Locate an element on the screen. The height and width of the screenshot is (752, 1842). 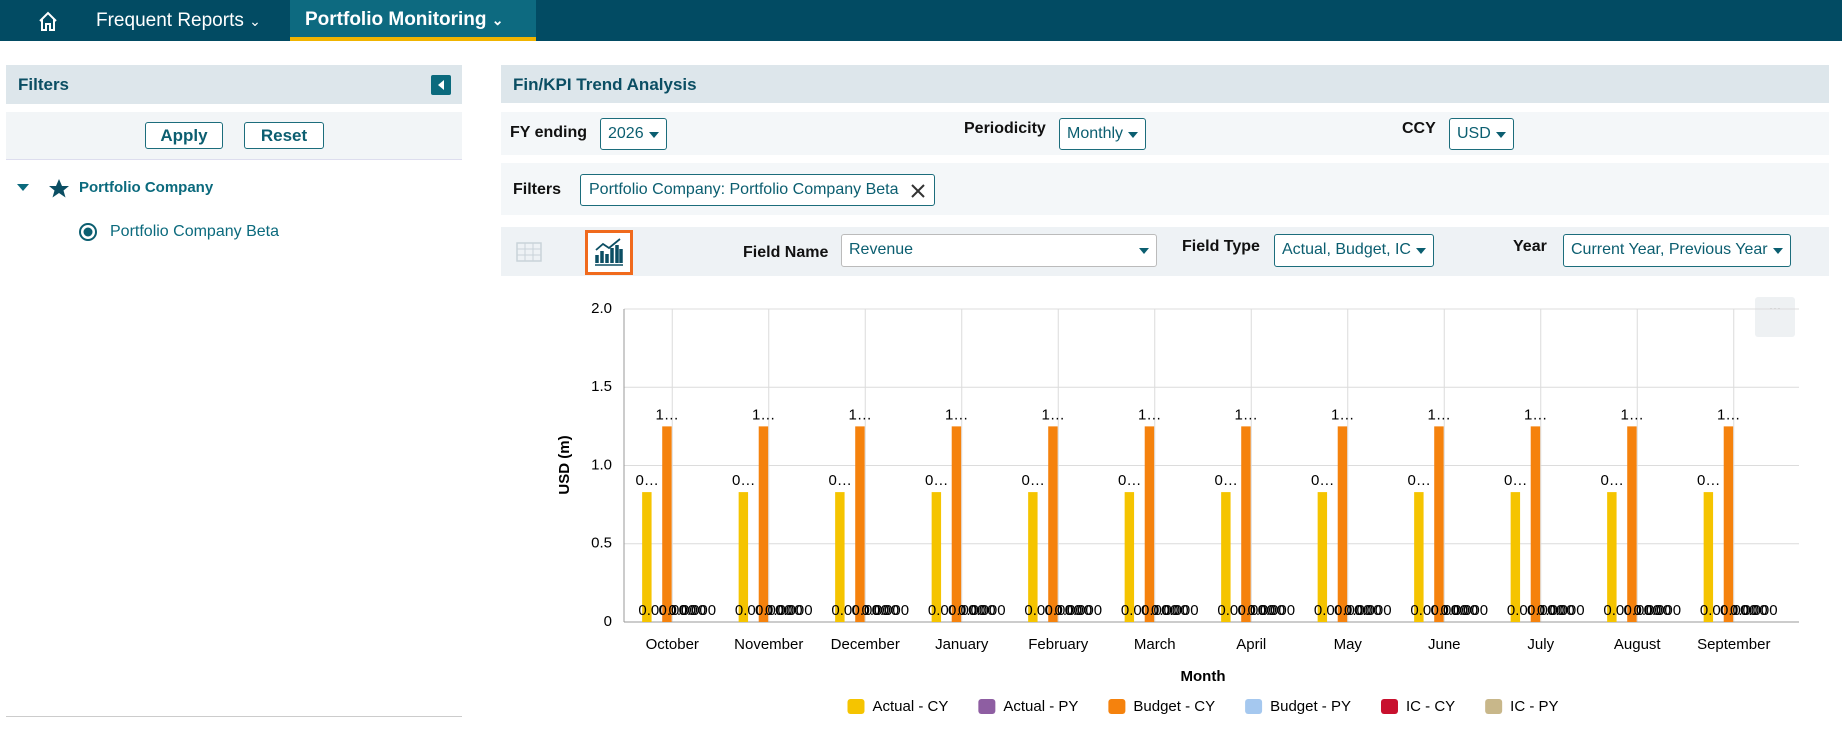
legend-item: Actual - PY is located at coordinates (1028, 706).